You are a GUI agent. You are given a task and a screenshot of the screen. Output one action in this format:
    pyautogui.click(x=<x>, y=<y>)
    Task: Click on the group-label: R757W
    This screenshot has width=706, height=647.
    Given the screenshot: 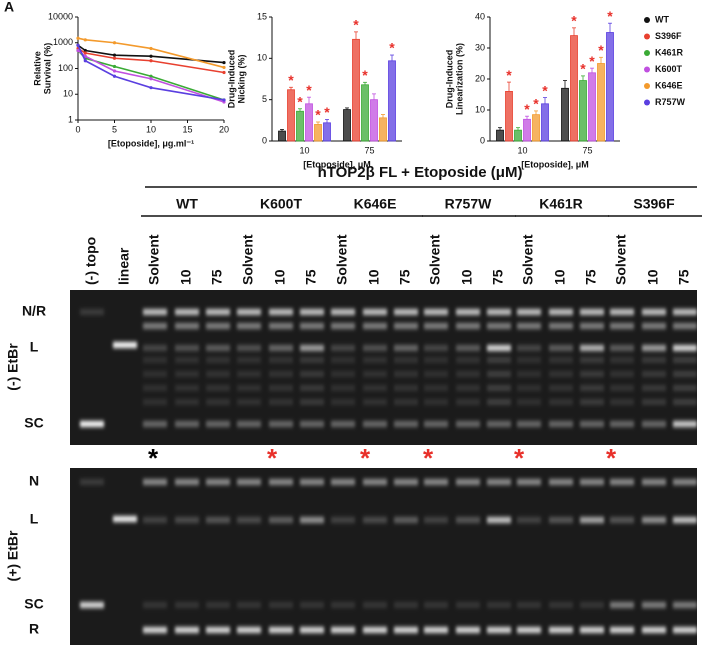 What is the action you would take?
    pyautogui.click(x=468, y=204)
    